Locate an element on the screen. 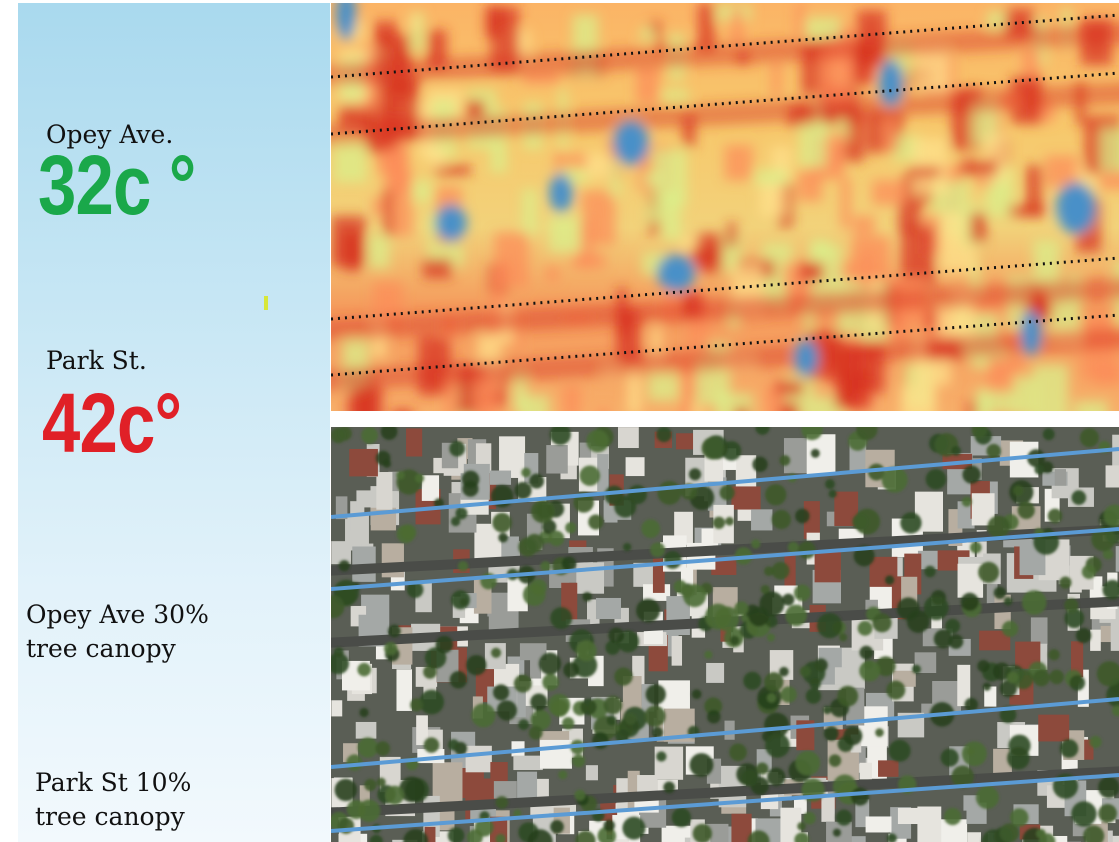 This screenshot has height=842, width=1119. image-divider is located at coordinates (725, 419).